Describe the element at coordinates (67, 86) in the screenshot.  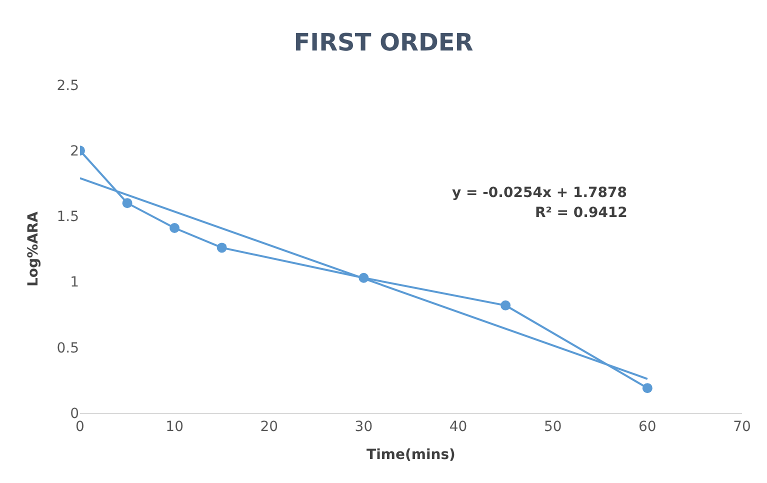
I see `y-tick-label: 2.5` at that location.